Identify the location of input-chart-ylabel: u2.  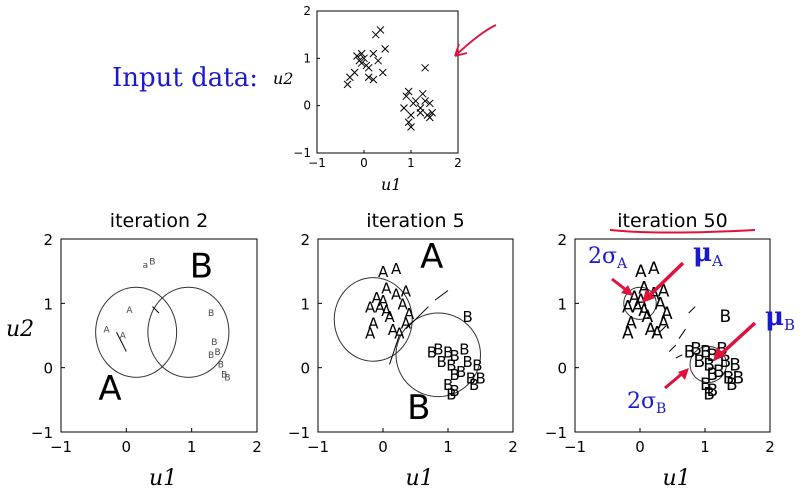
(283, 78).